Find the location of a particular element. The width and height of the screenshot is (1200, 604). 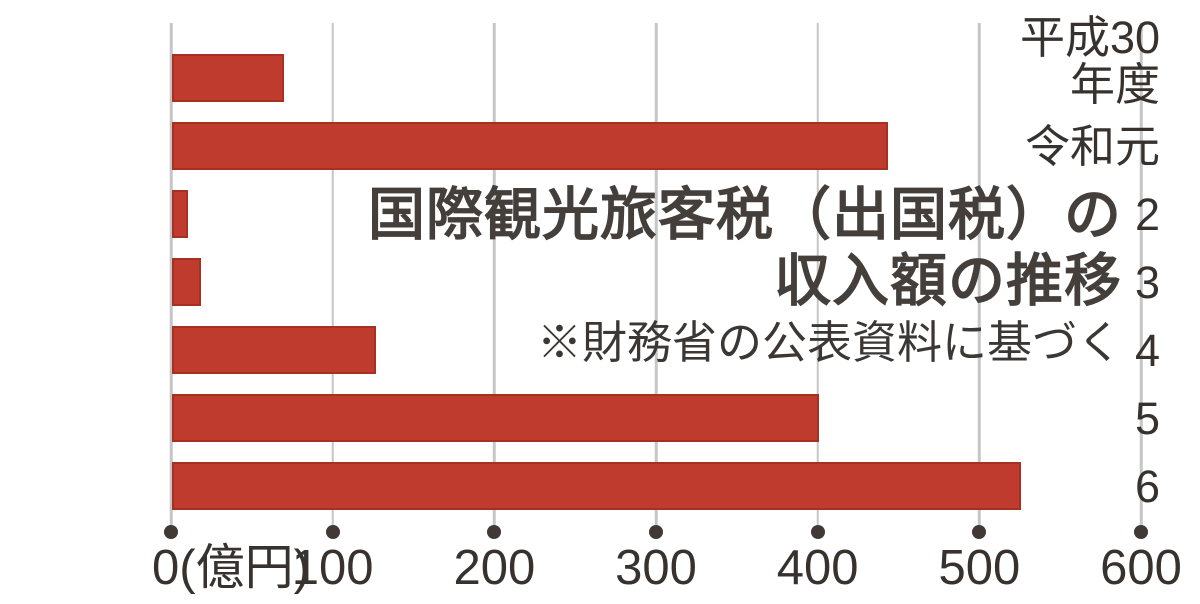

x-tick-label-300: 300 is located at coordinates (656, 568).